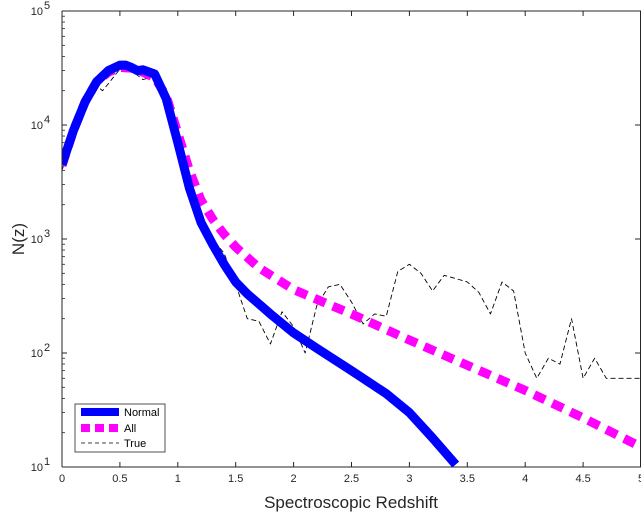 This screenshot has width=641, height=519. I want to click on y-tick-label-exponent: 4, so click(47, 120).